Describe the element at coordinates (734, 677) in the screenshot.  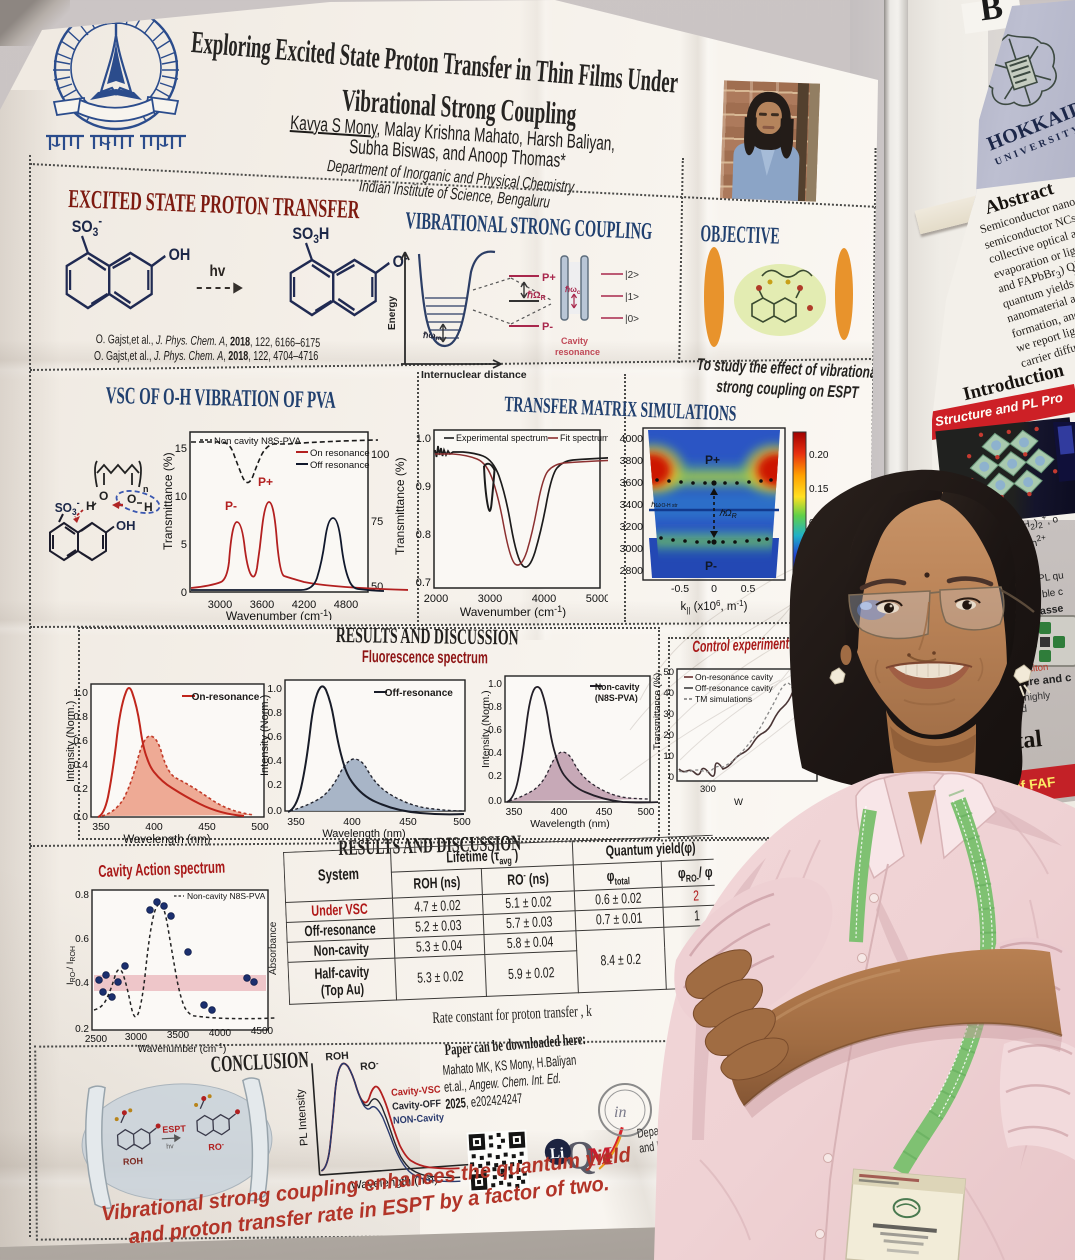
I see `svg-text: On-resonance cavity` at that location.